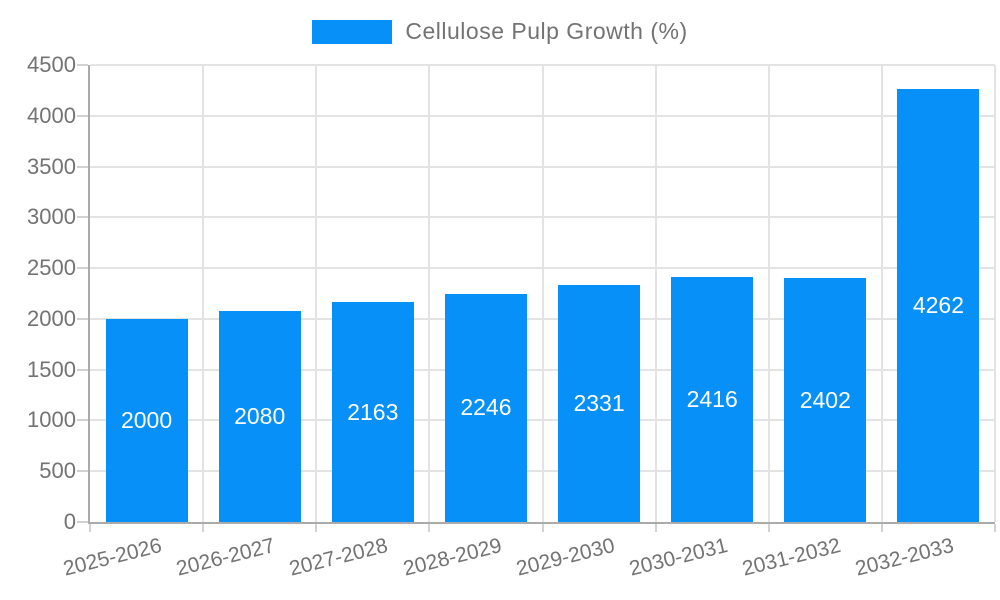 The image size is (1000, 600). I want to click on bar: 2246, so click(485, 407).